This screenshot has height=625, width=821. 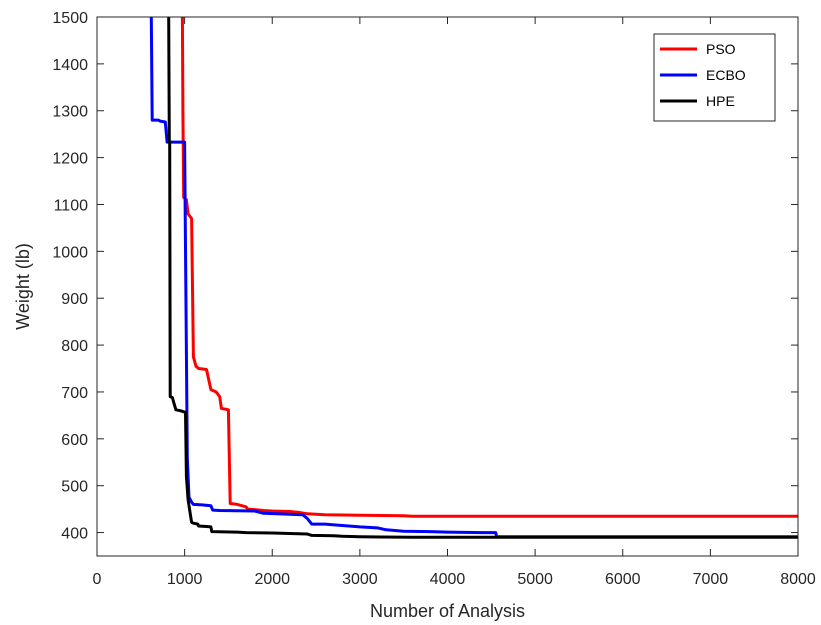 I want to click on legend-label-ecbo: ECBO, so click(x=726, y=75).